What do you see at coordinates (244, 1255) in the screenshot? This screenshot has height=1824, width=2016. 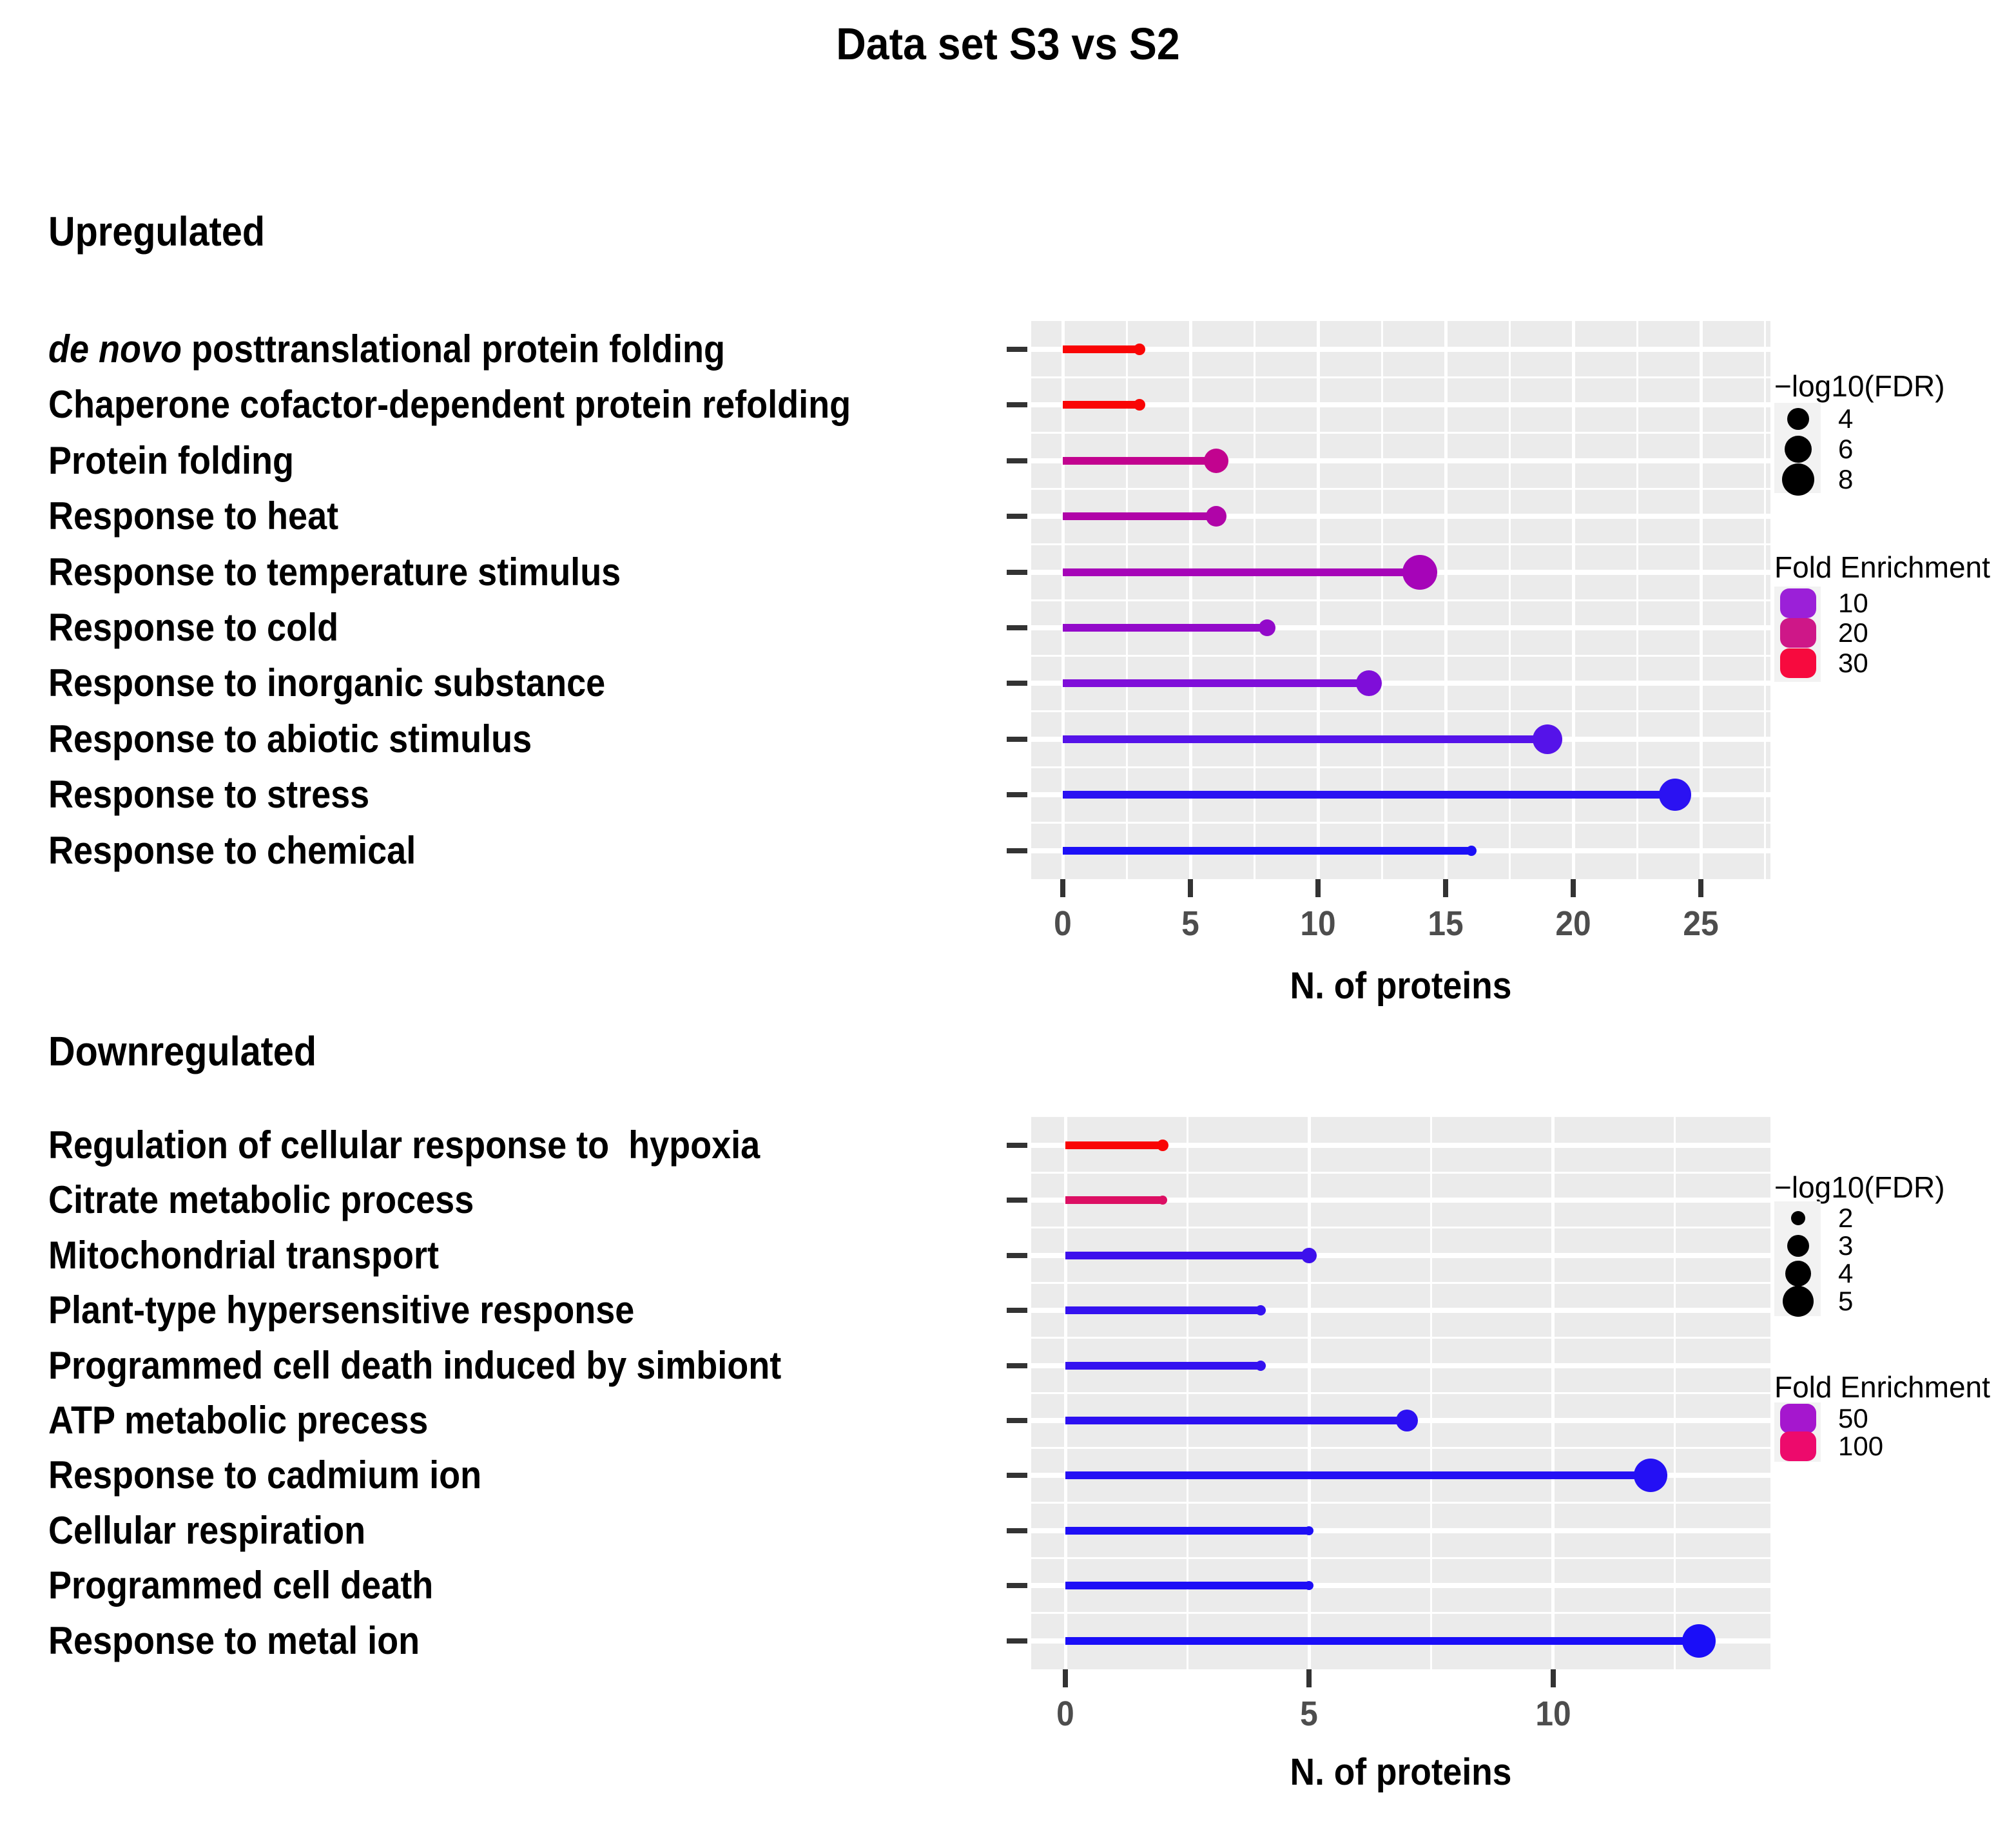 I see `category-label-text: Mitochondrial transport` at bounding box center [244, 1255].